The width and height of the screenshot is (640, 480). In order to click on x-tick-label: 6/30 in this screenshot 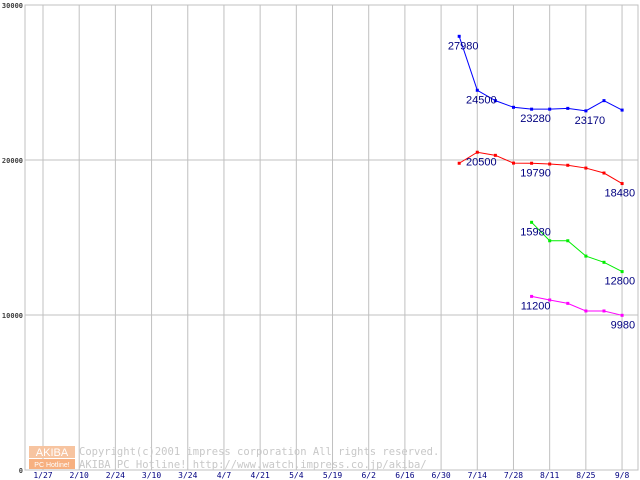, I will do `click(440, 475)`.